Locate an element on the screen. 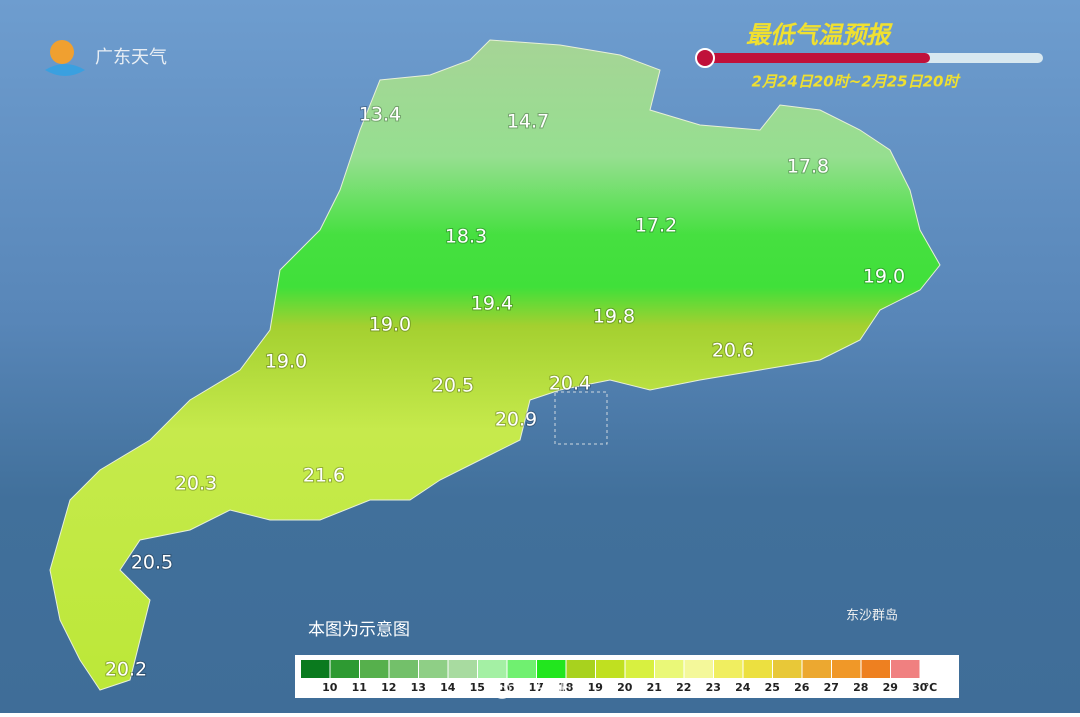 The height and width of the screenshot is (717, 1080). legend-value: 13 is located at coordinates (418, 687).